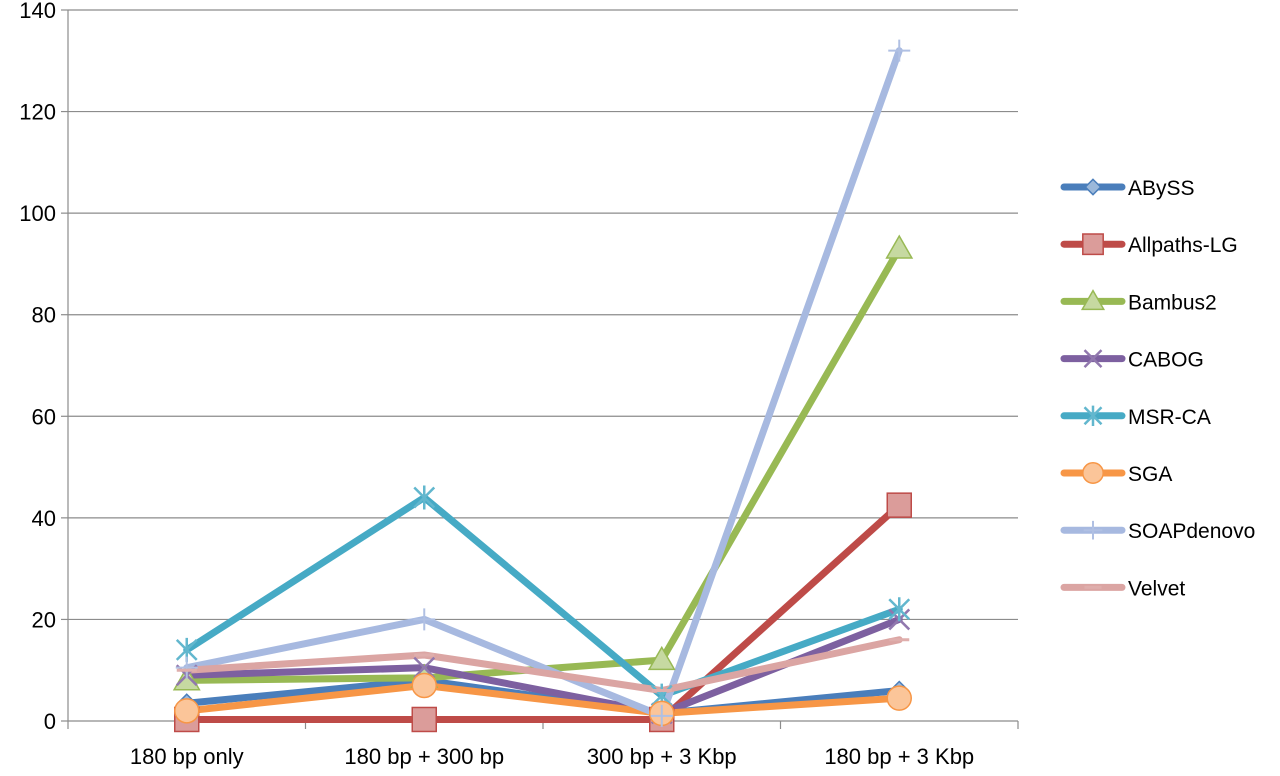 The height and width of the screenshot is (776, 1280). Describe the element at coordinates (44, 315) in the screenshot. I see `y-tick-label: 80` at that location.